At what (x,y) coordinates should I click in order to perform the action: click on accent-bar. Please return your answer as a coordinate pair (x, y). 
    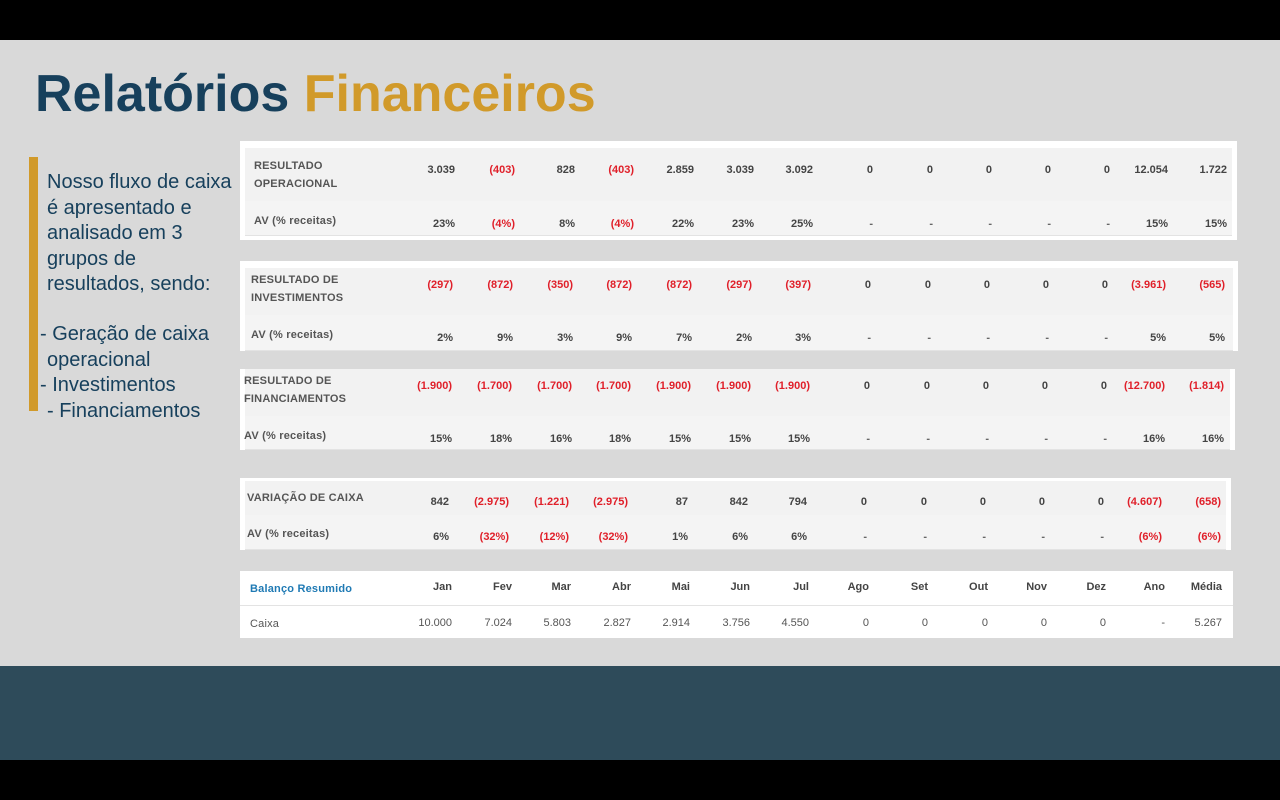
    Looking at the image, I should click on (33, 284).